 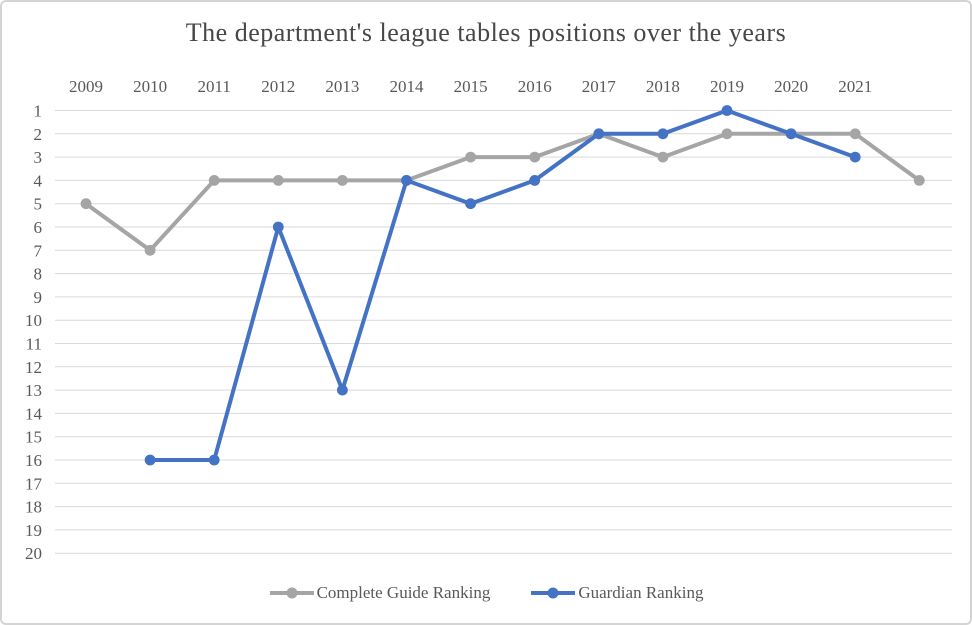 I want to click on svg-text: 2016, so click(x=535, y=86).